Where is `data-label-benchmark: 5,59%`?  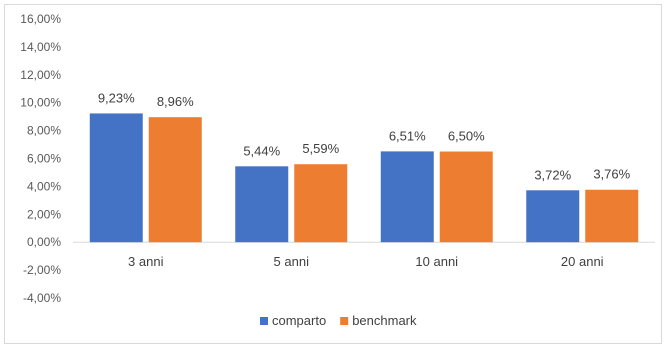
data-label-benchmark: 5,59% is located at coordinates (320, 148).